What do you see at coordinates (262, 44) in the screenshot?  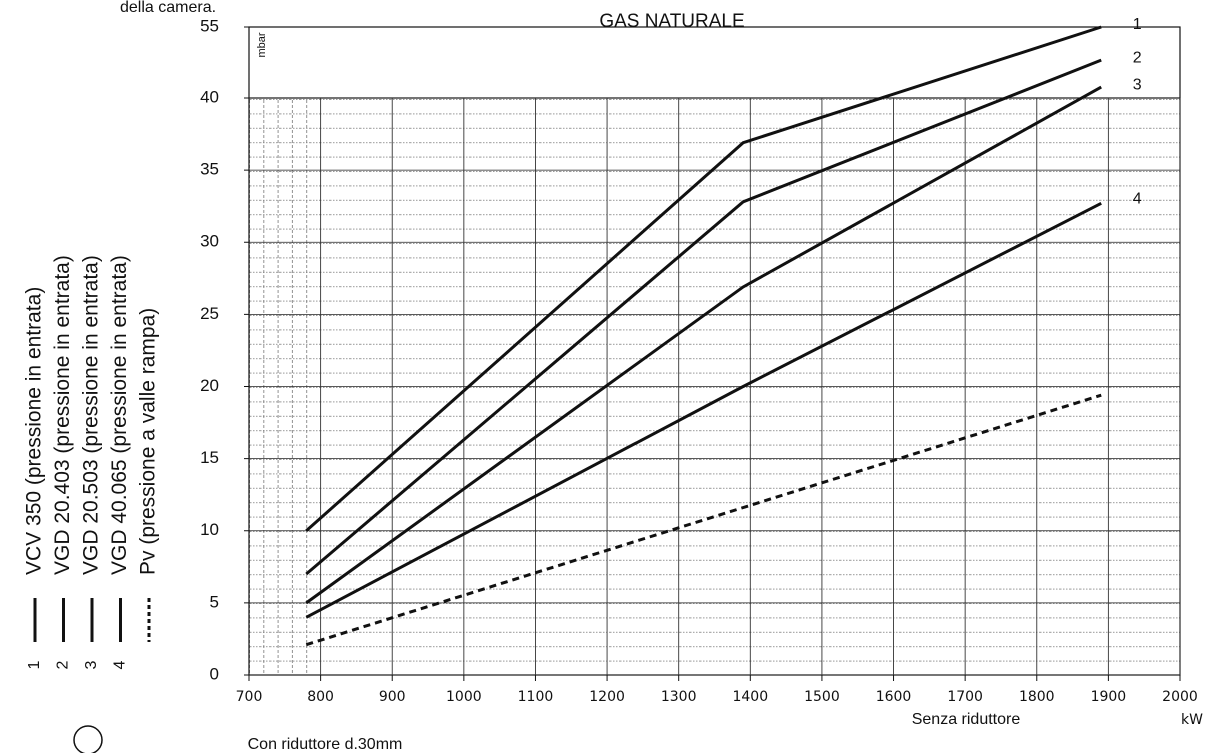 I see `y-unit: mbar` at bounding box center [262, 44].